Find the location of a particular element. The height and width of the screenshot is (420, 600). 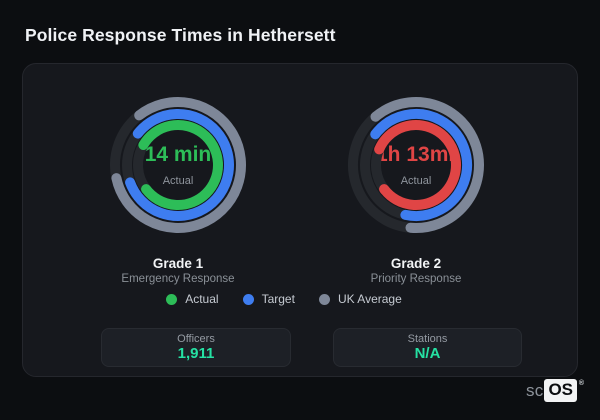

legend-dot-target is located at coordinates (248, 299).